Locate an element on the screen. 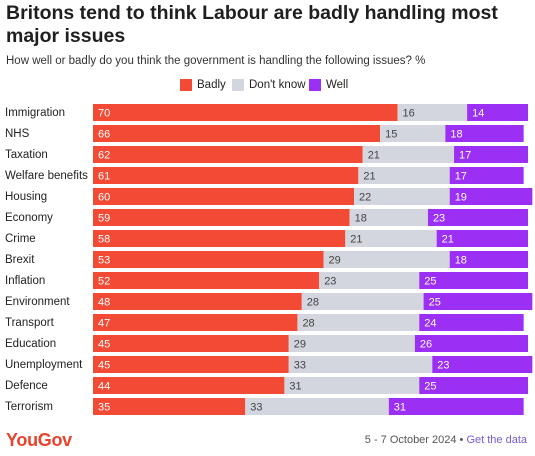 The width and height of the screenshot is (535, 456). bar-don-t-know-economy is located at coordinates (388, 217).